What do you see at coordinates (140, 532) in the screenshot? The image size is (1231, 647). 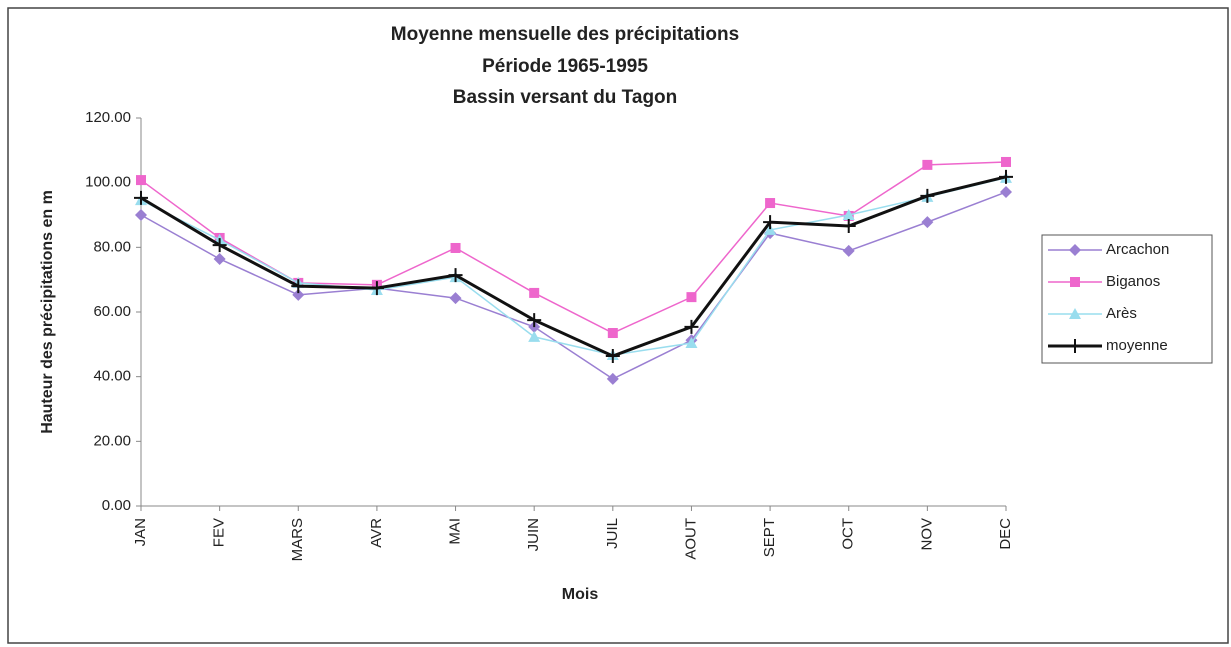 I see `x-tick-label: JAN` at bounding box center [140, 532].